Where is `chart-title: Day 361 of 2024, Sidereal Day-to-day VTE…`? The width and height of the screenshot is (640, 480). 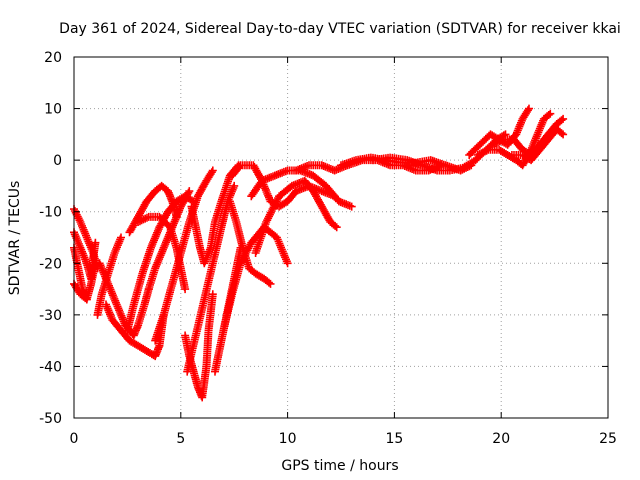 chart-title: Day 361 of 2024, Sidereal Day-to-day VTE… is located at coordinates (340, 29).